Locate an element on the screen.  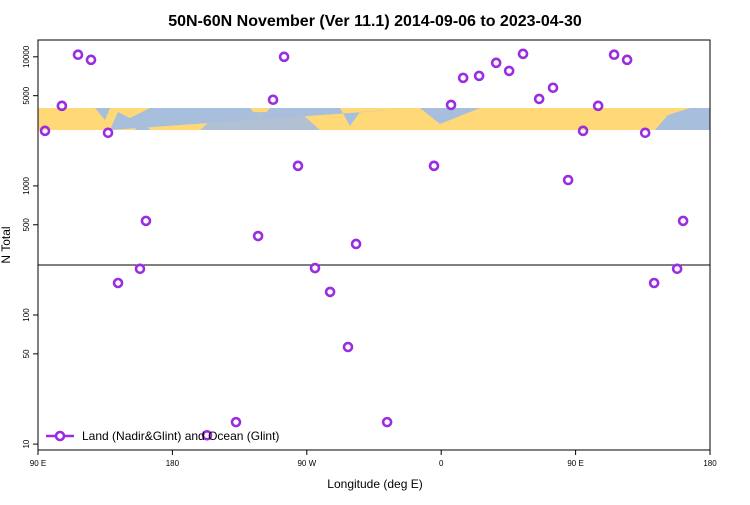
y-tick-label: 50 is located at coordinates (26, 353).